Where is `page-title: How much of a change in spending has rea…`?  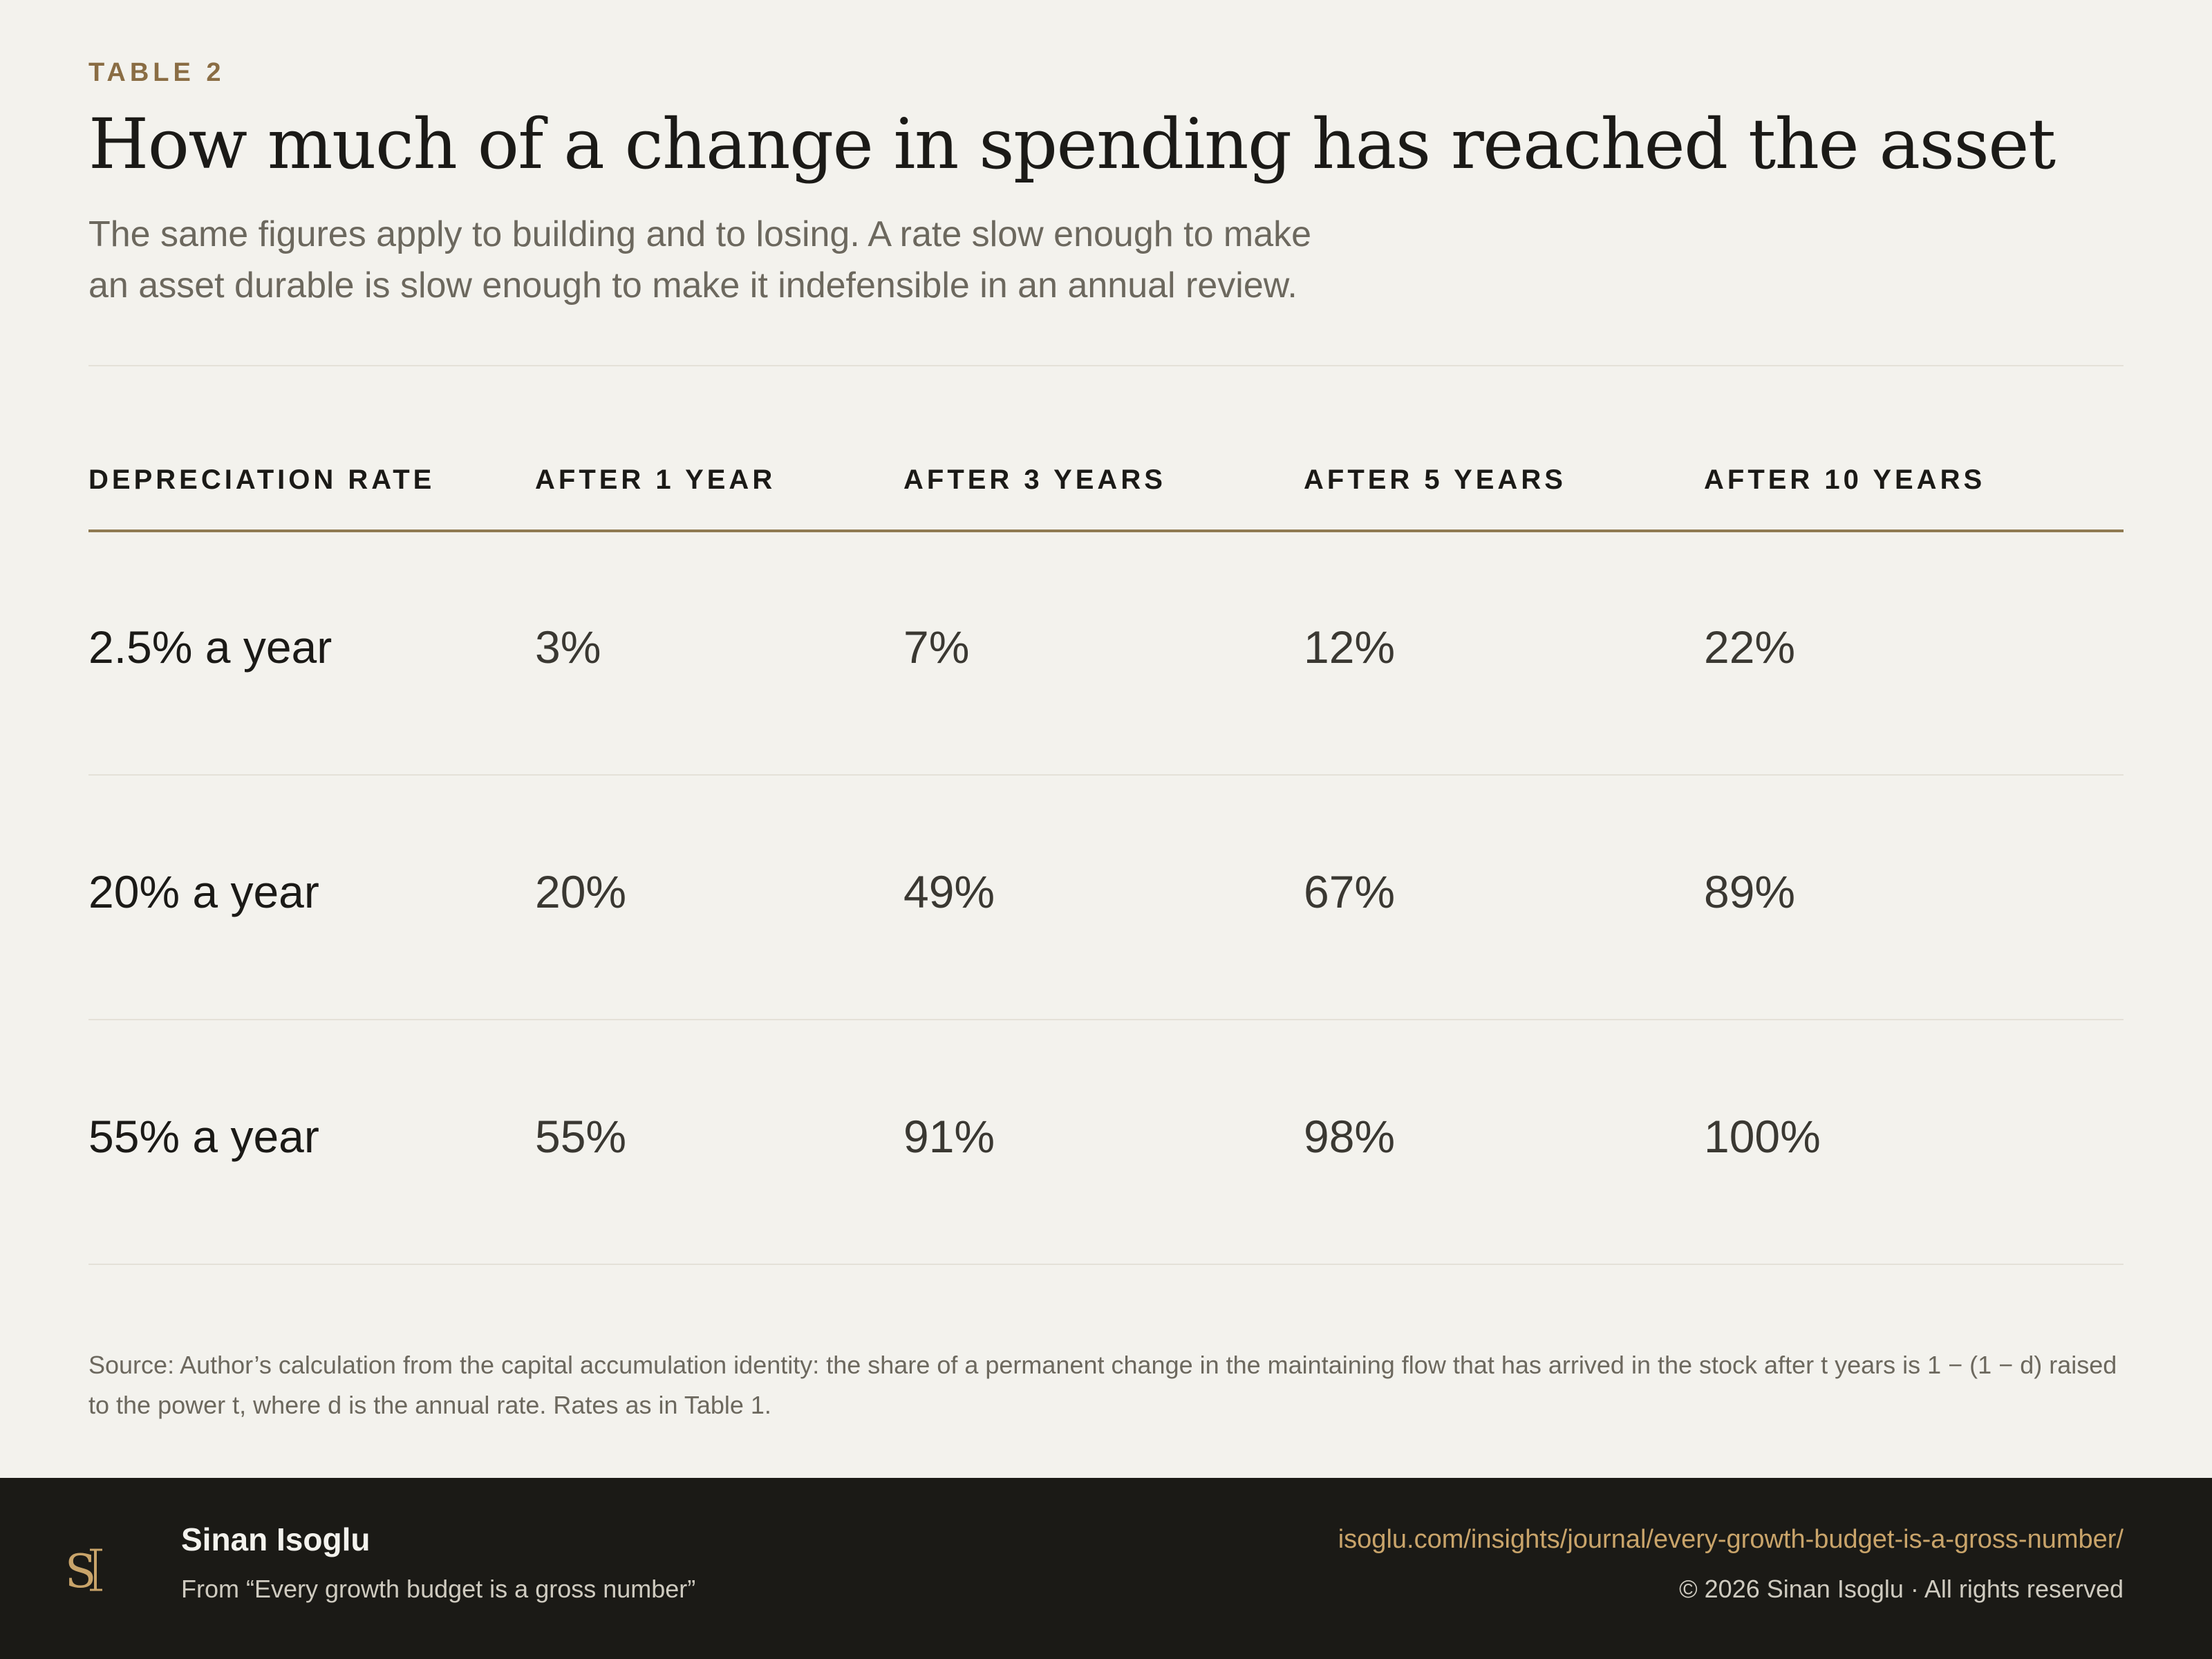 page-title: How much of a change in spending has rea… is located at coordinates (1072, 144).